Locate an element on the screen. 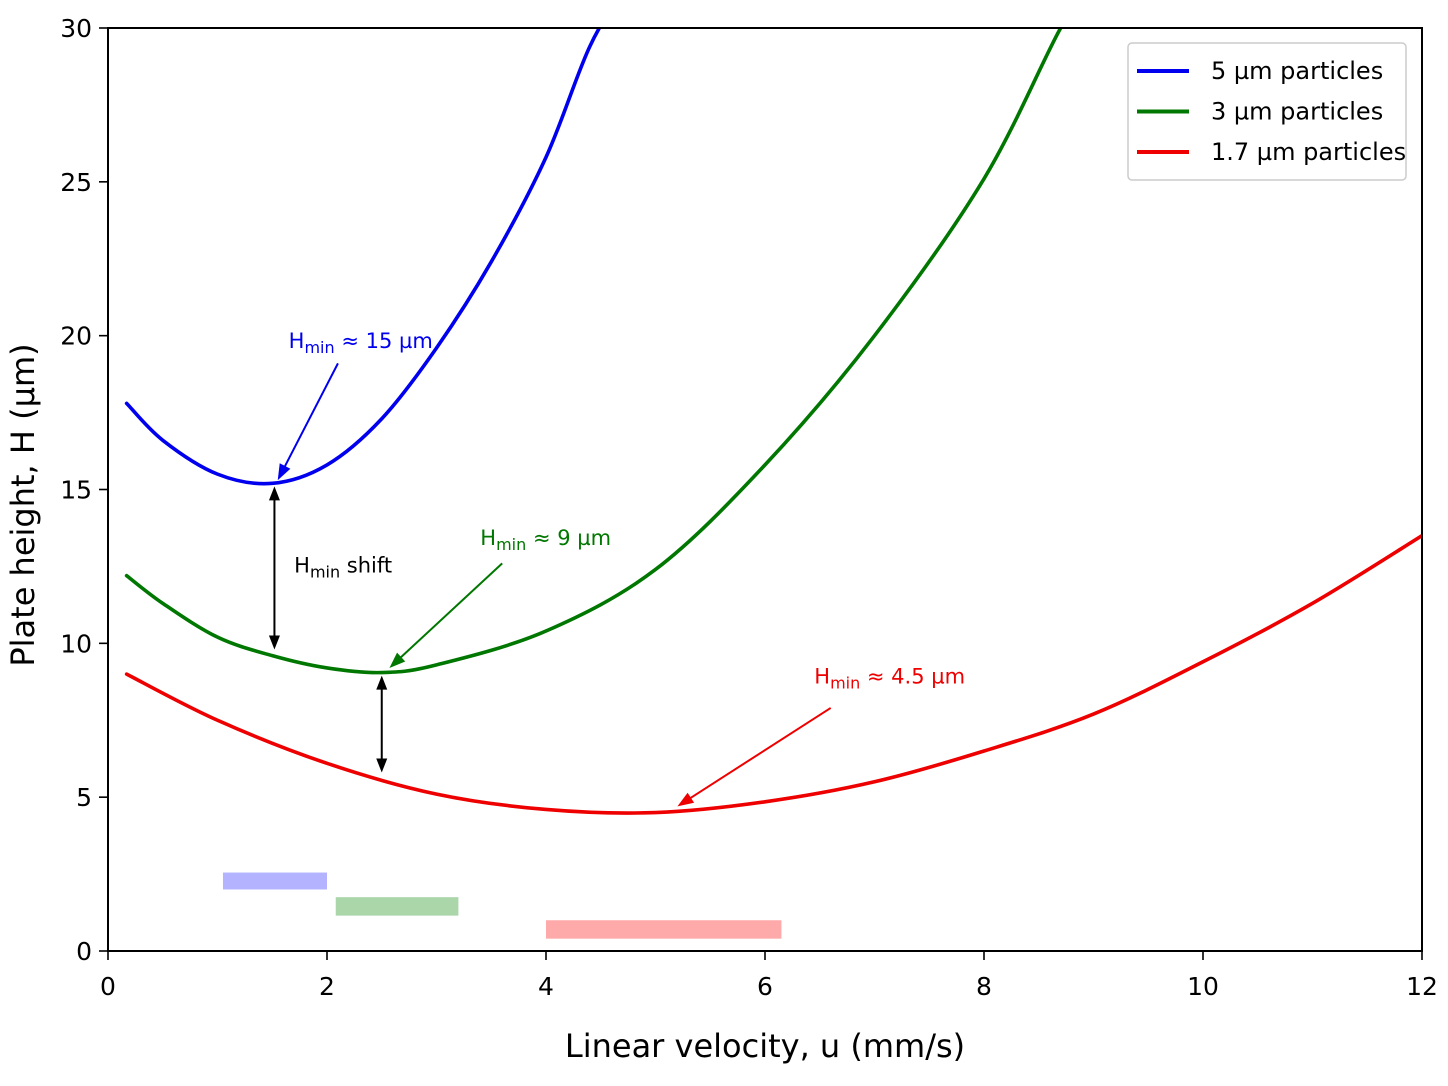 This screenshot has height=1086, width=1448. annotation-label-1: Hmin ≈ 15 µm is located at coordinates (361, 343).